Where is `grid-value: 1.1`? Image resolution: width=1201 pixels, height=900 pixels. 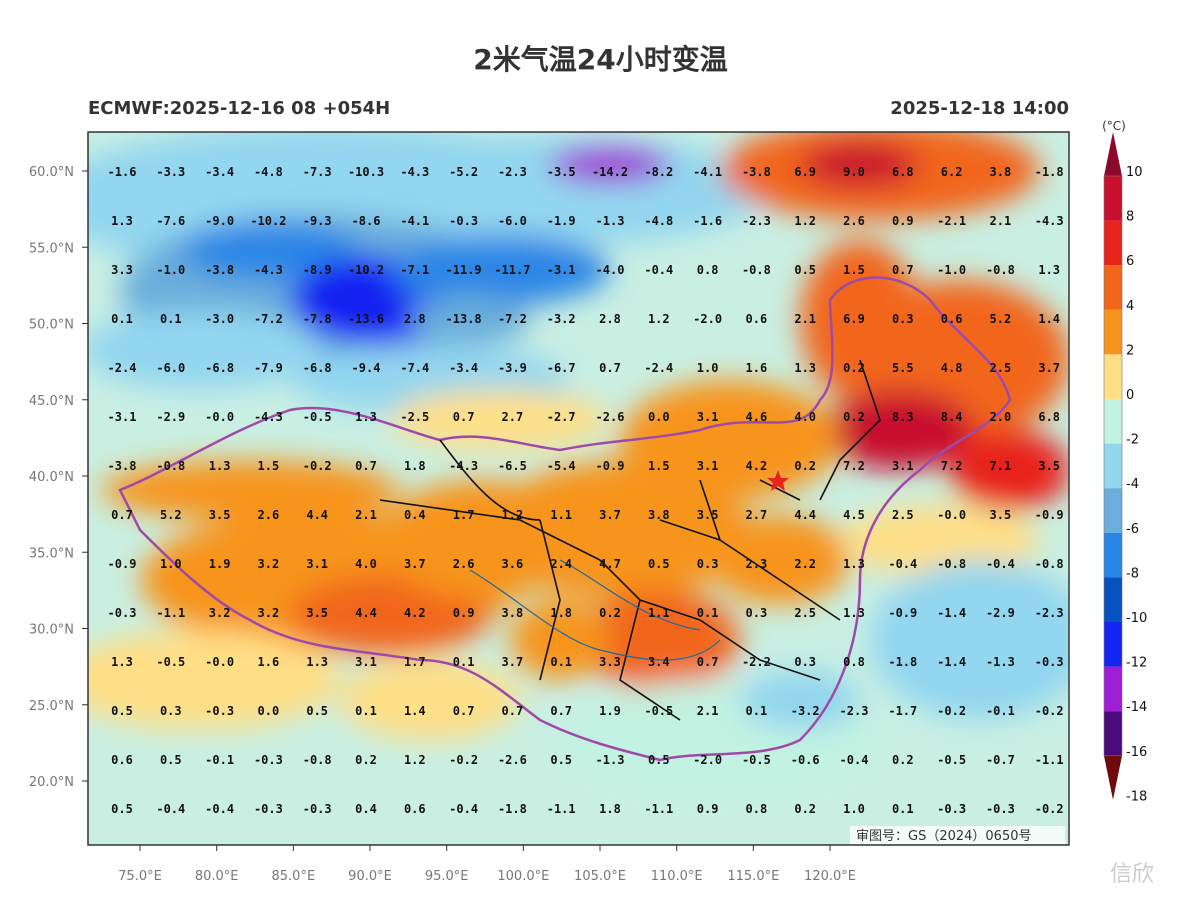 grid-value: 1.1 is located at coordinates (659, 613).